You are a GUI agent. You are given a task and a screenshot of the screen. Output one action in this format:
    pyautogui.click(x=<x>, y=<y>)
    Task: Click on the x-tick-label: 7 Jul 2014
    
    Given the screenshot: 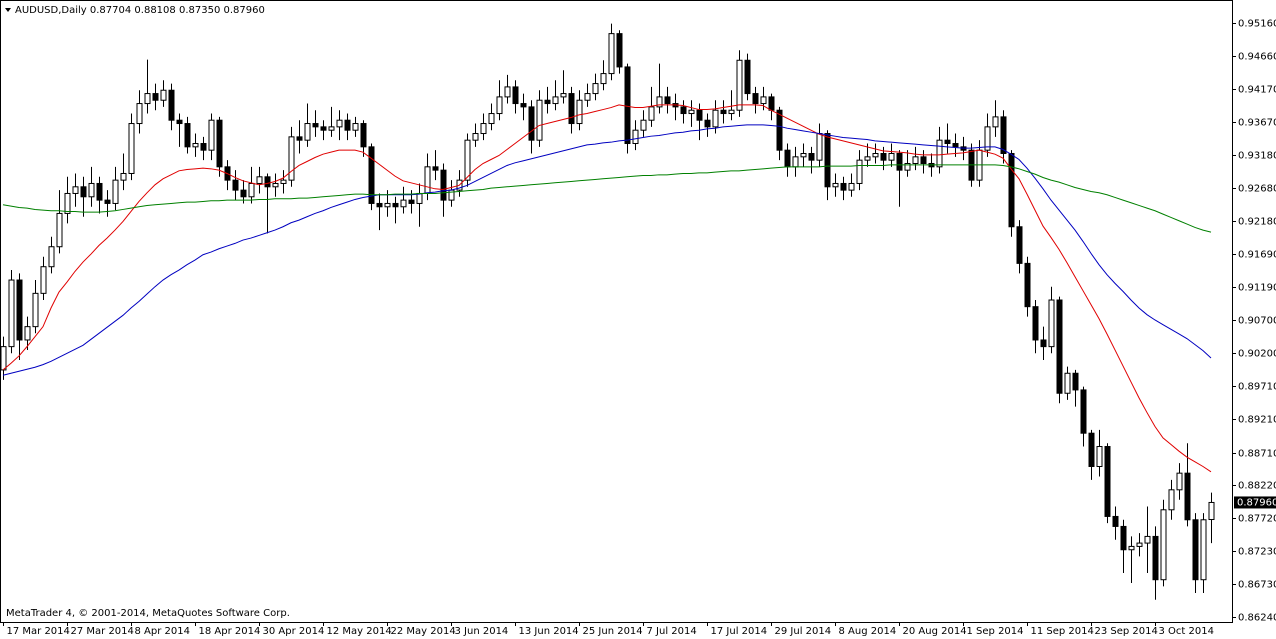 What is the action you would take?
    pyautogui.click(x=672, y=631)
    